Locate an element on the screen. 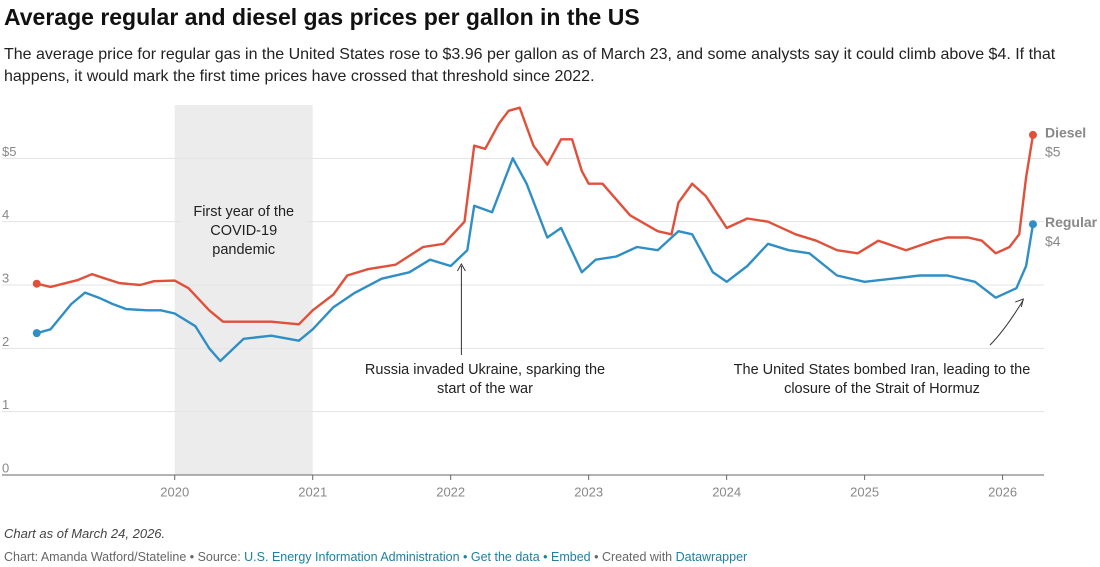  y-tick-label: 4 is located at coordinates (5, 214).